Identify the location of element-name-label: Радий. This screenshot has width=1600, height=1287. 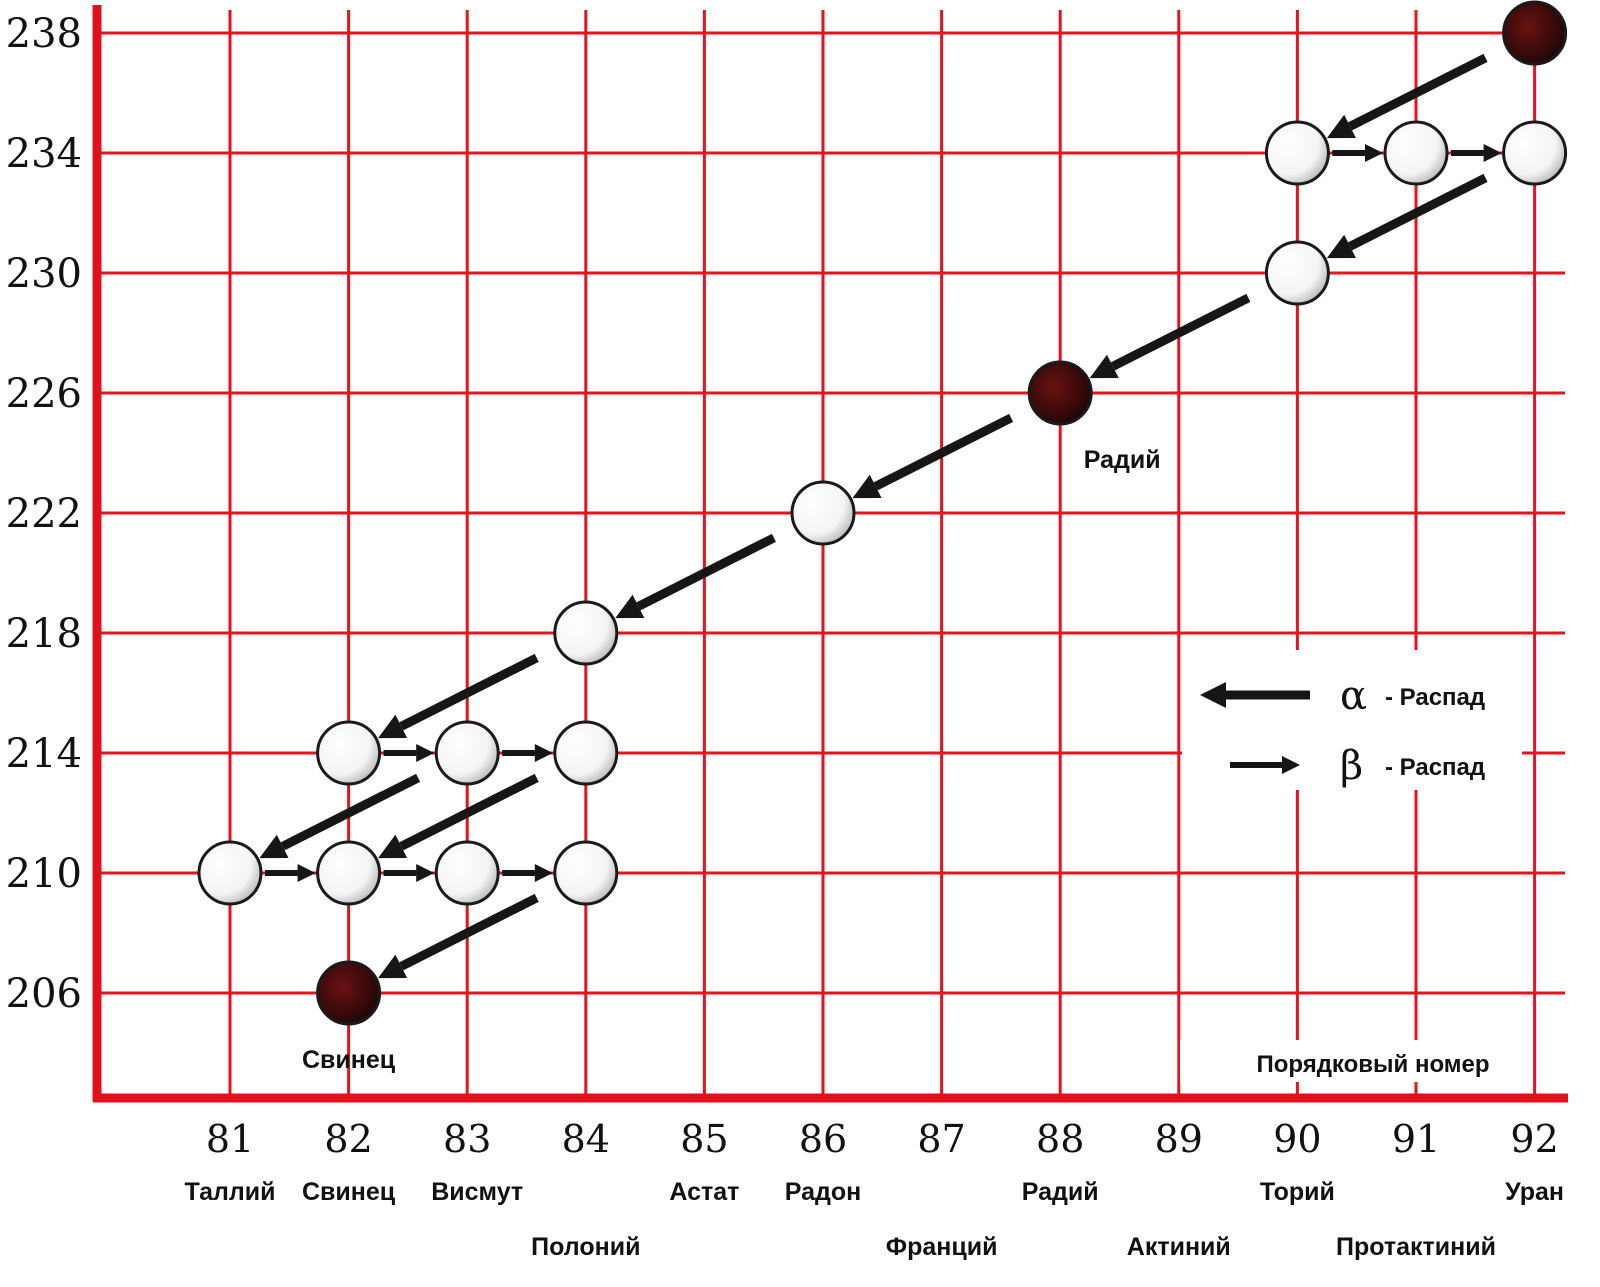
(1060, 1192).